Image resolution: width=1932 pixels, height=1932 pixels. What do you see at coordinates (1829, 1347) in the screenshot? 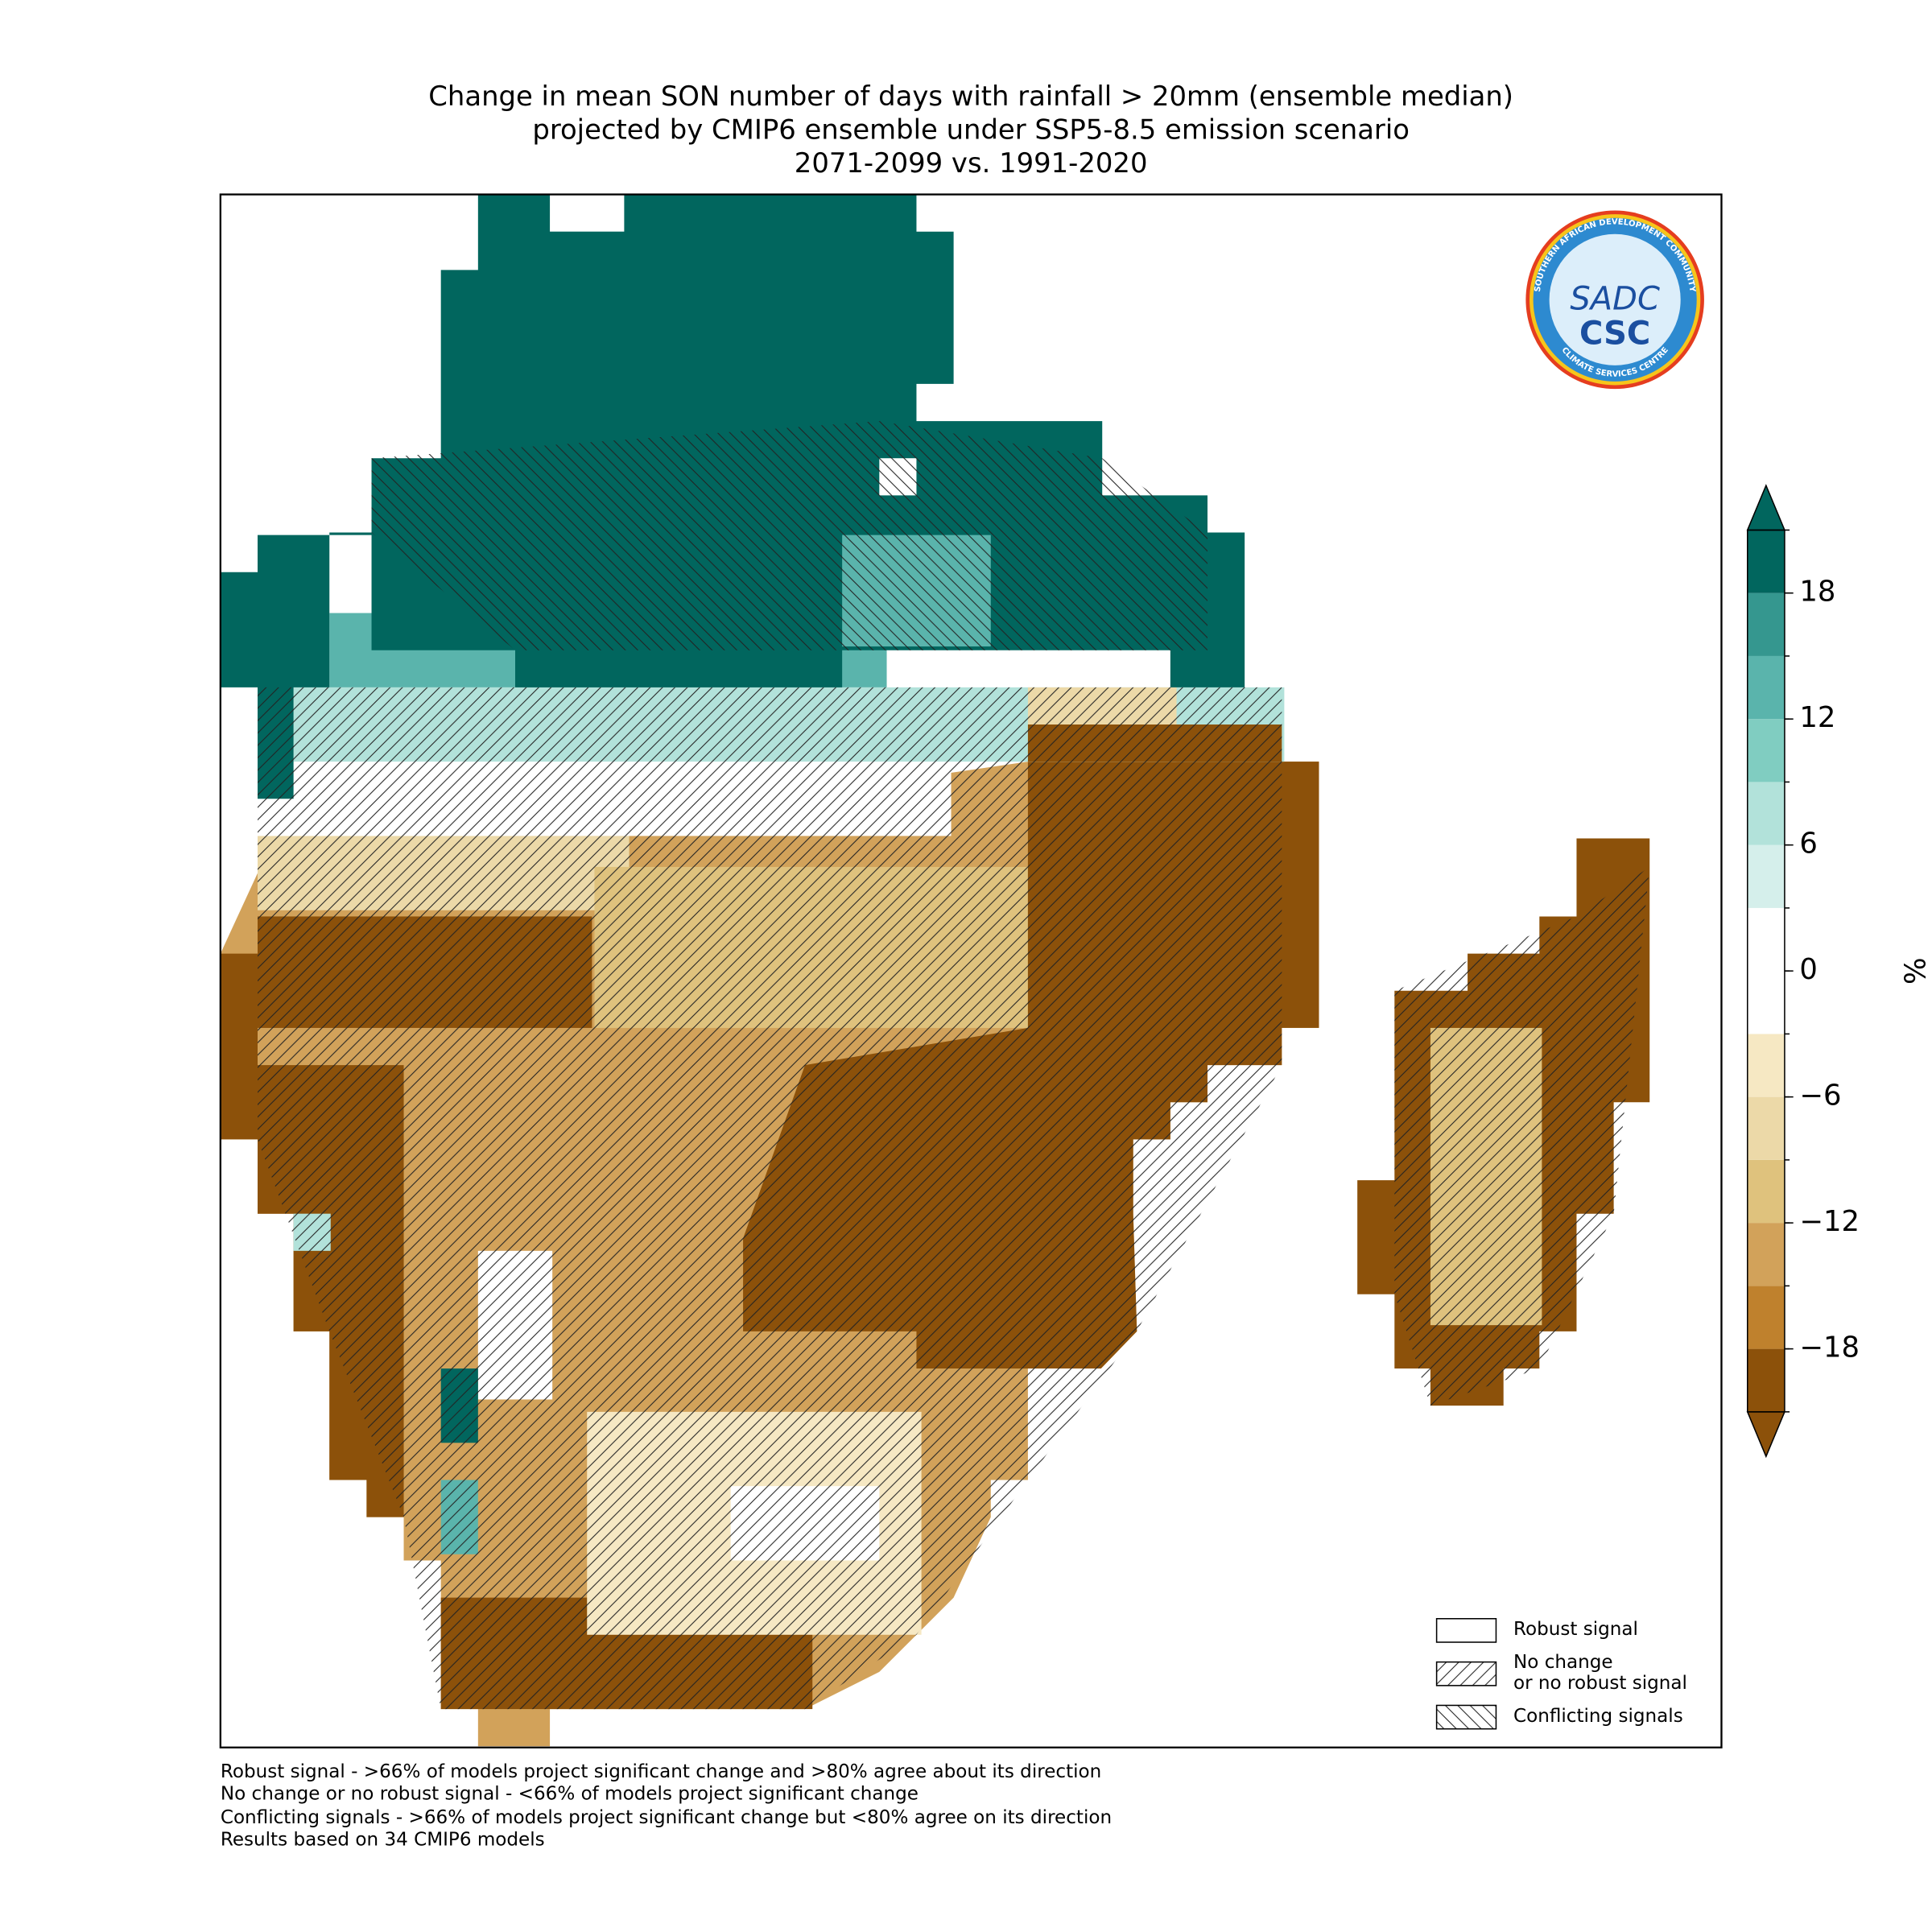
I see `colorbar-tick-label: −18` at bounding box center [1829, 1347].